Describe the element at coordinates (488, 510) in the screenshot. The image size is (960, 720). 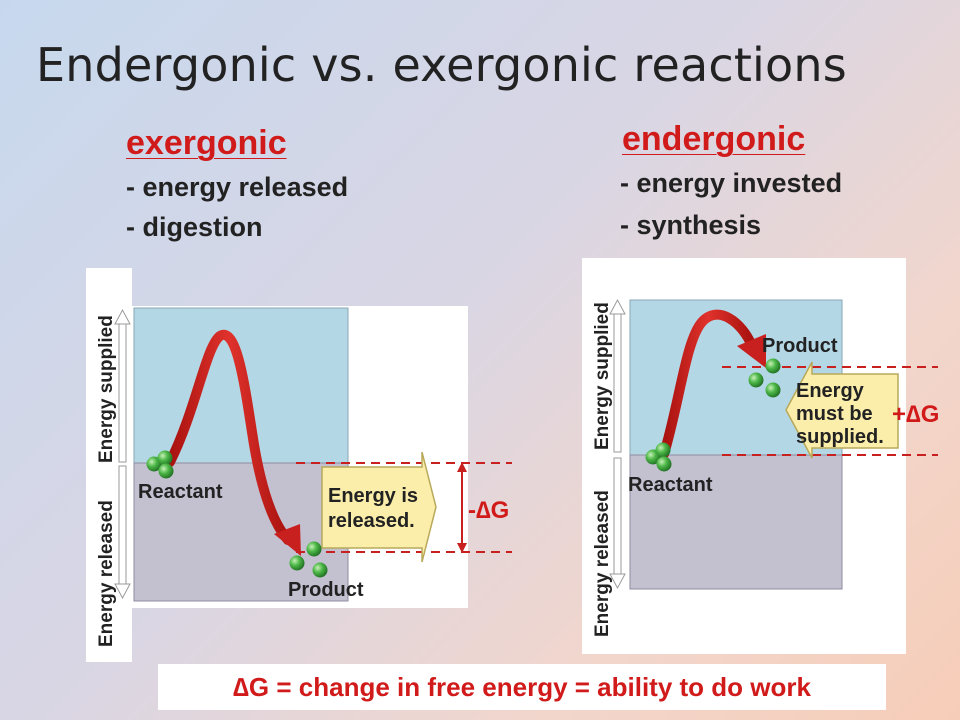
I see `exergonic-delta-g-label: -∆G` at that location.